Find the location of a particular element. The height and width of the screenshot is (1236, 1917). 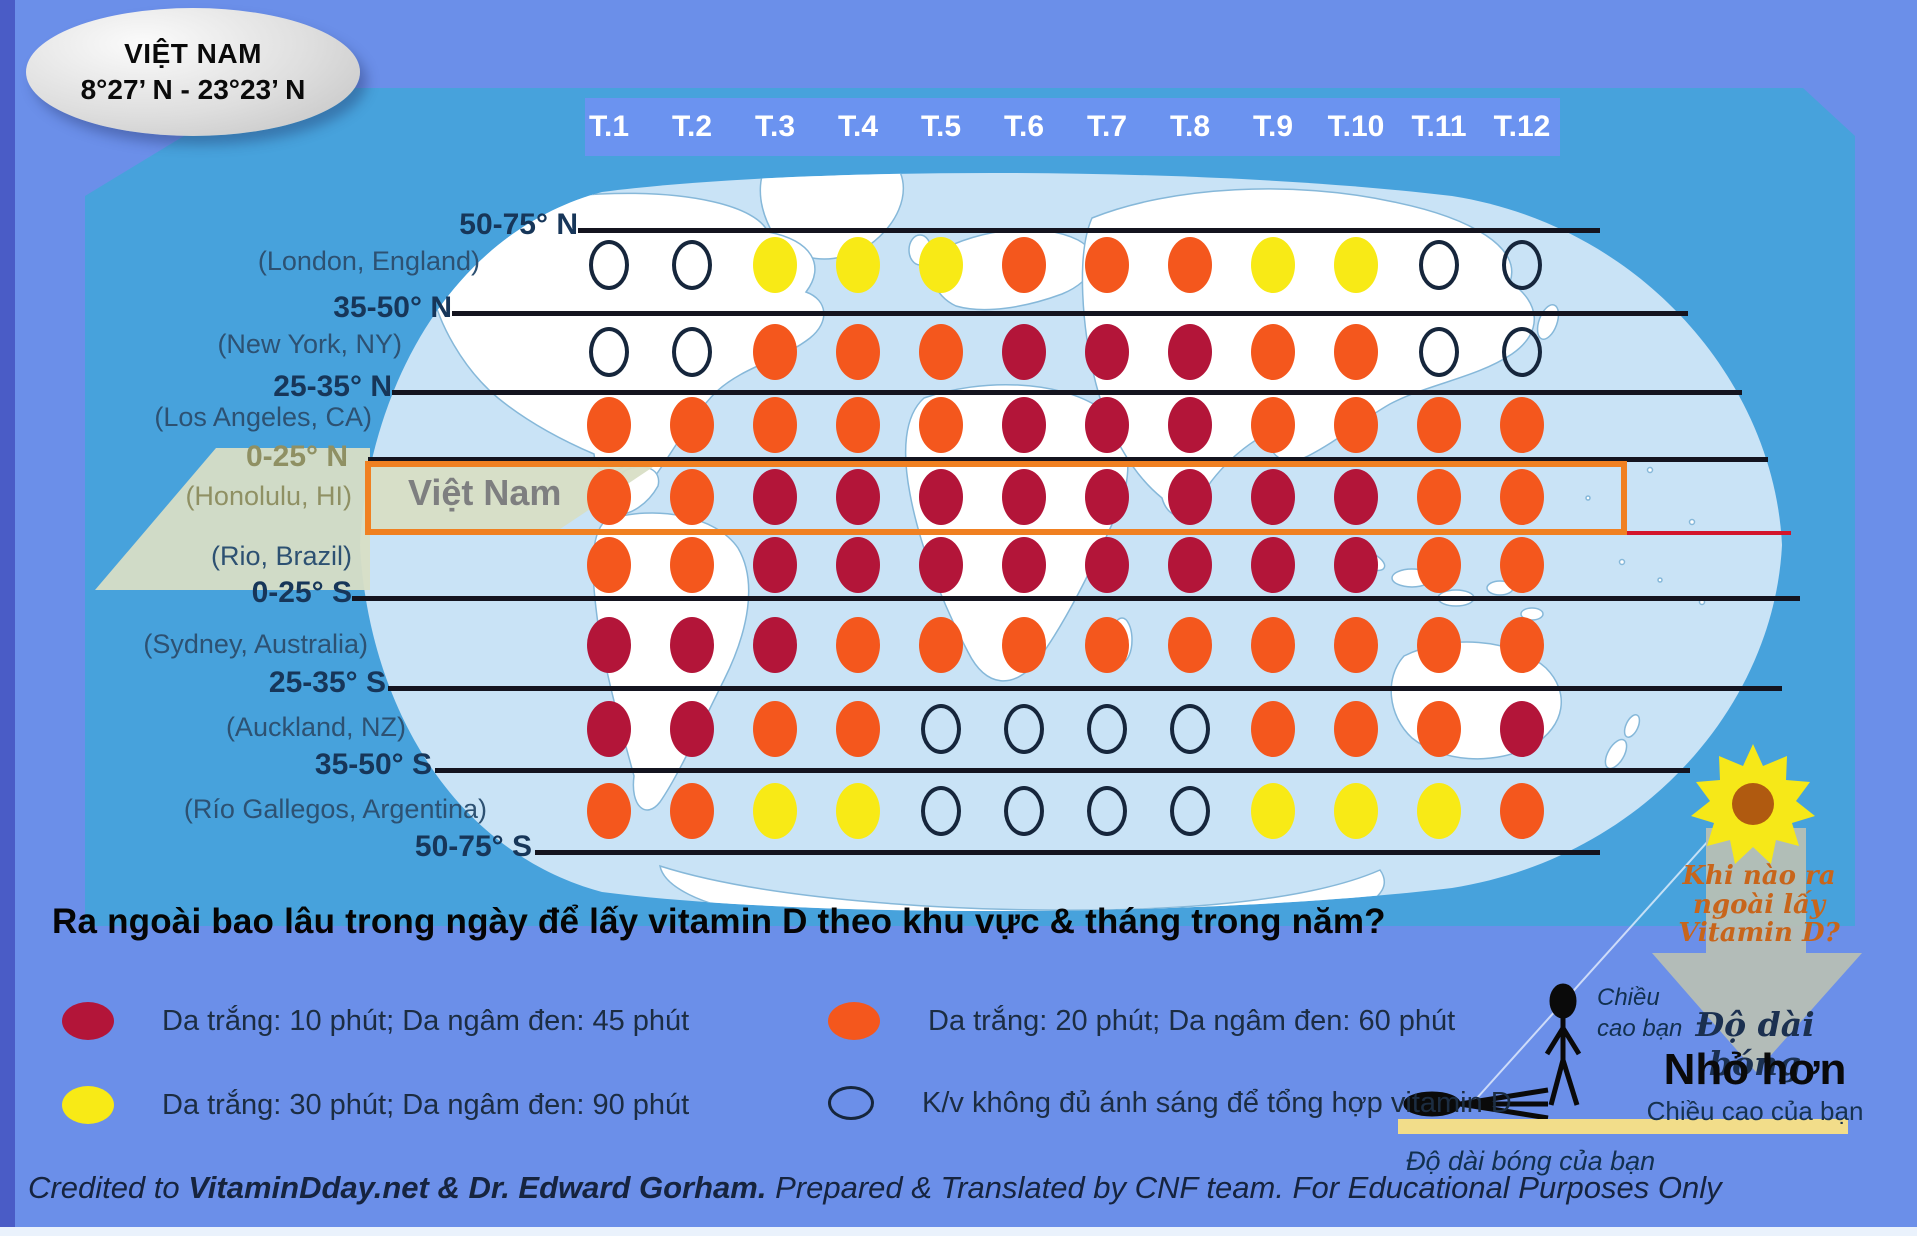

page-edge-left is located at coordinates (7, 618).